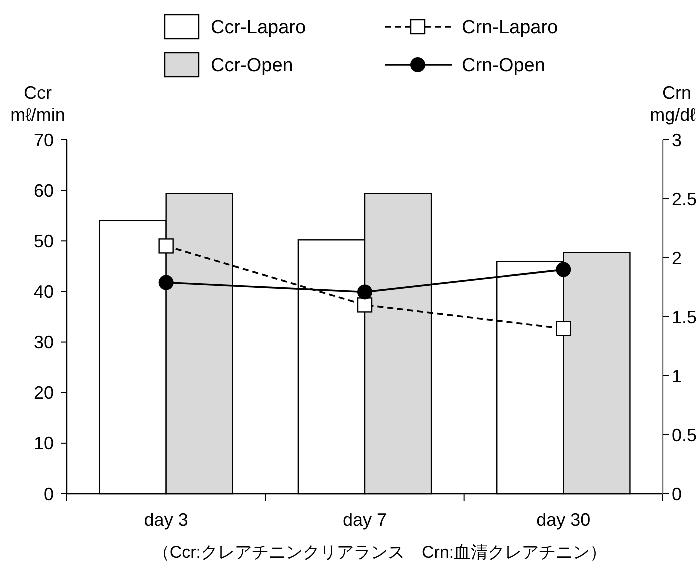 The height and width of the screenshot is (574, 700). What do you see at coordinates (677, 140) in the screenshot?
I see `y2-tick-label: 3` at bounding box center [677, 140].